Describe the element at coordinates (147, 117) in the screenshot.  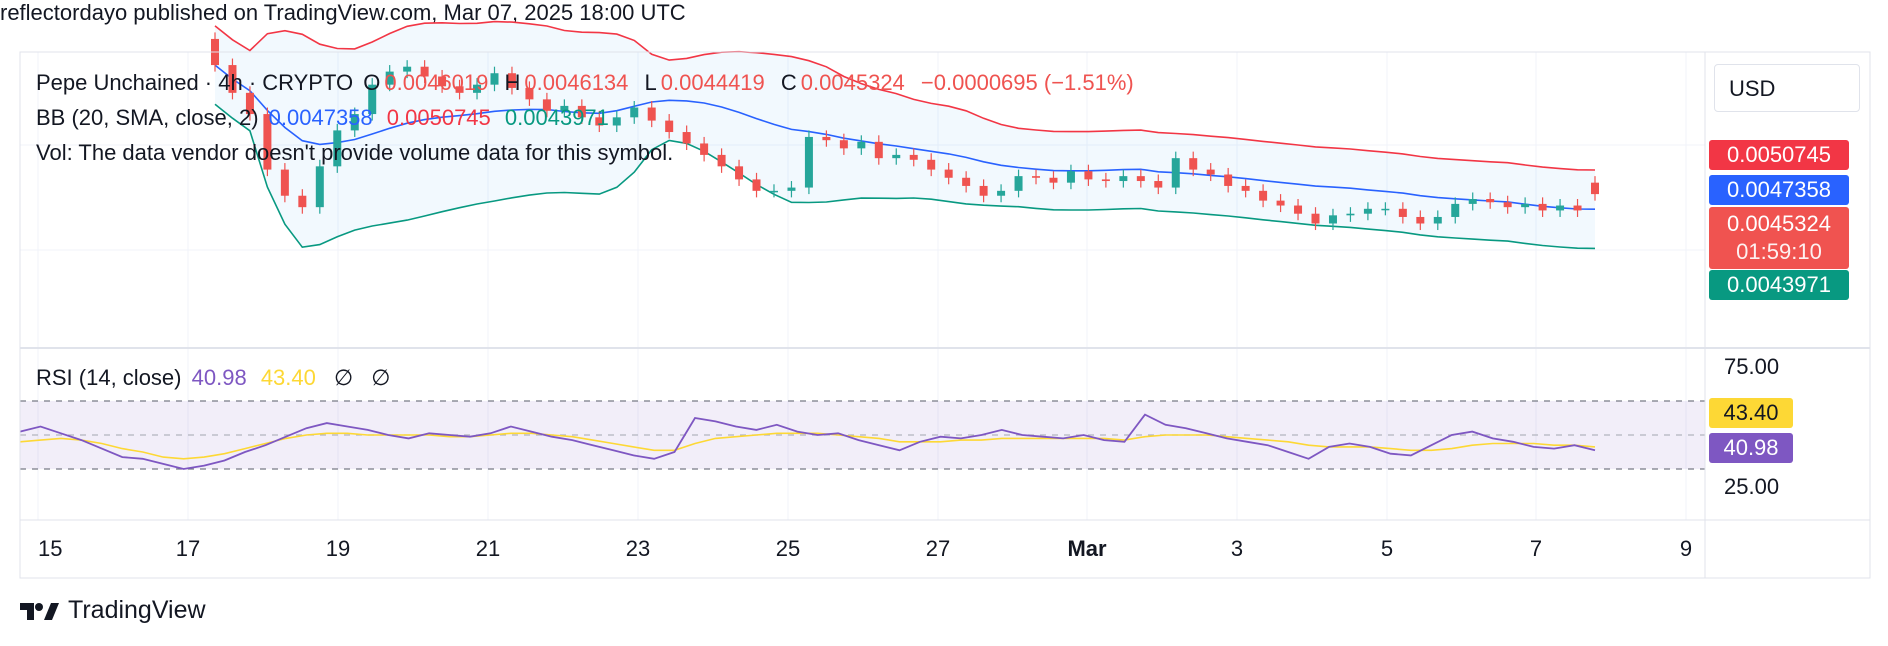
I see `bb-label: BB (20, SMA, close, 2)` at that location.